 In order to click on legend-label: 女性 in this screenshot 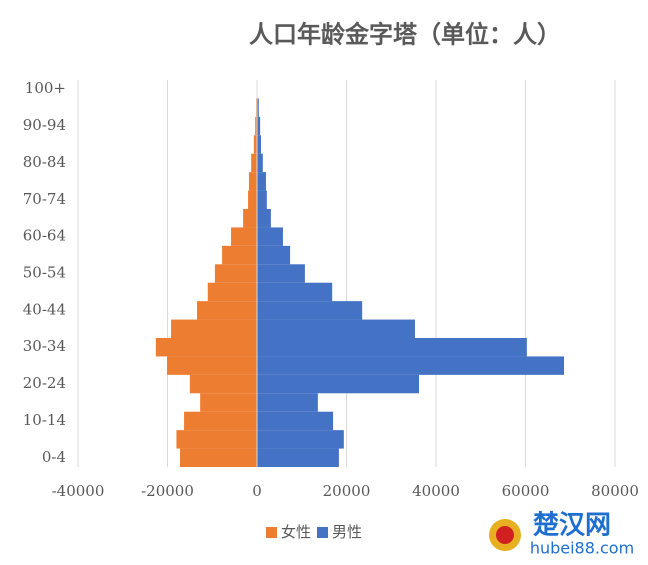, I will do `click(296, 532)`.